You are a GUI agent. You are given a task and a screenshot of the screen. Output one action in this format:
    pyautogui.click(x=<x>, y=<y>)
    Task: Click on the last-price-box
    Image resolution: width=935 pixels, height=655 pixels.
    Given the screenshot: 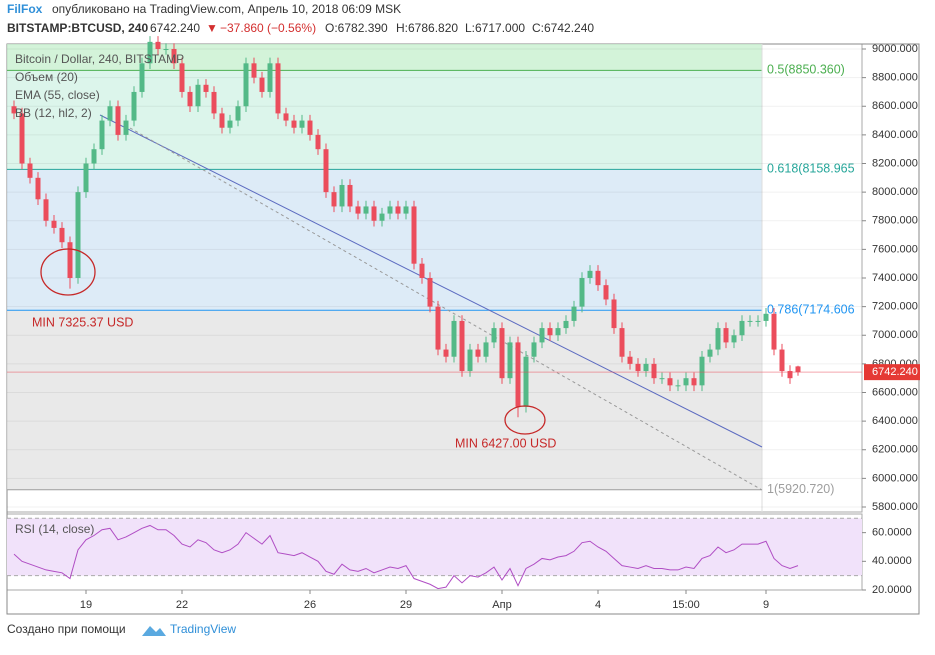 What is the action you would take?
    pyautogui.click(x=892, y=372)
    